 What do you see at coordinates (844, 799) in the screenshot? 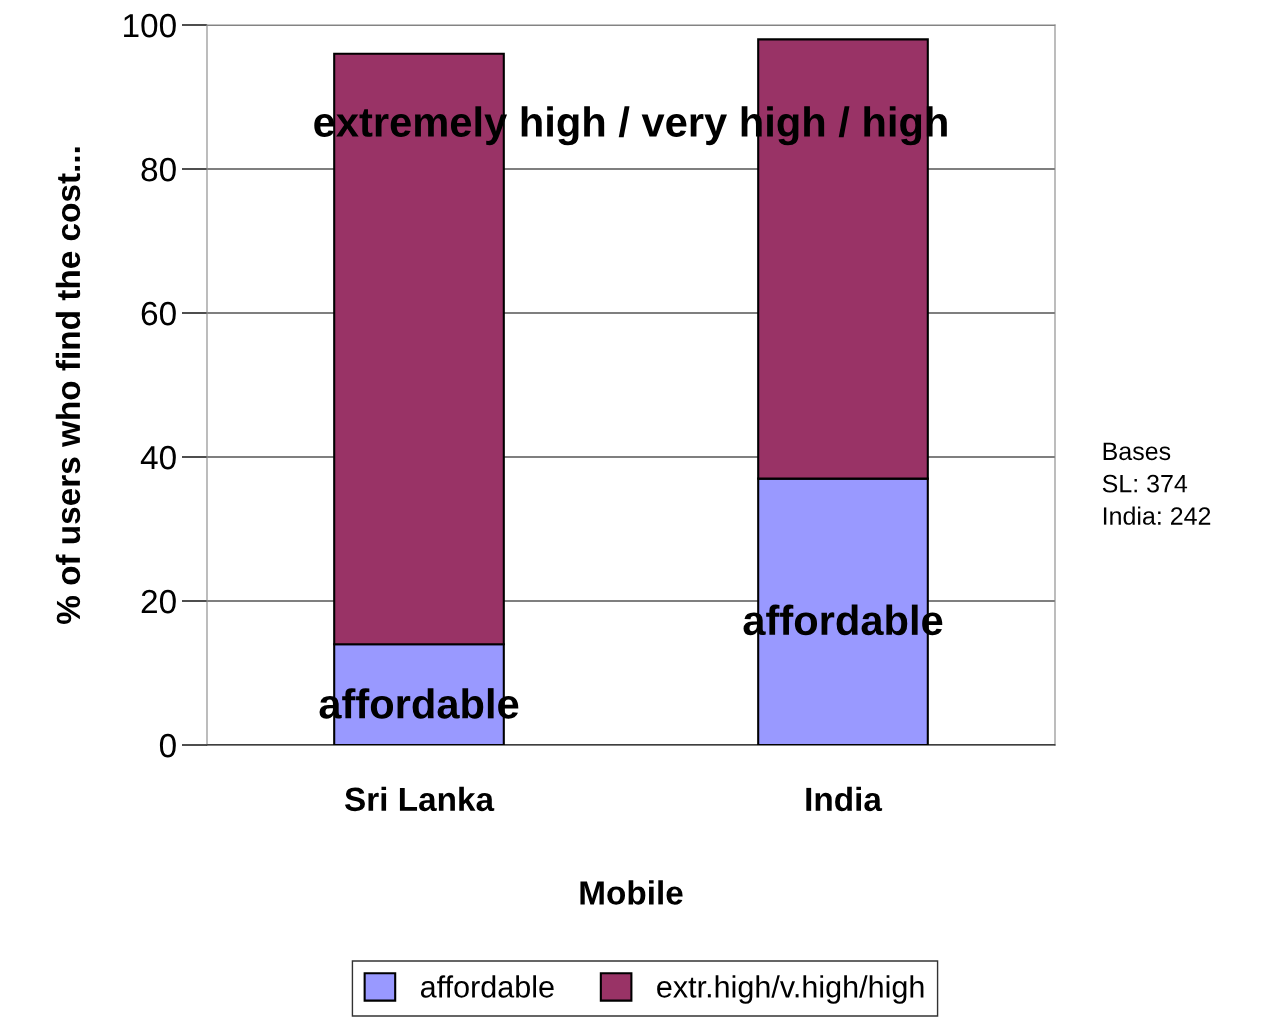
I see `x-tick-label: India` at bounding box center [844, 799].